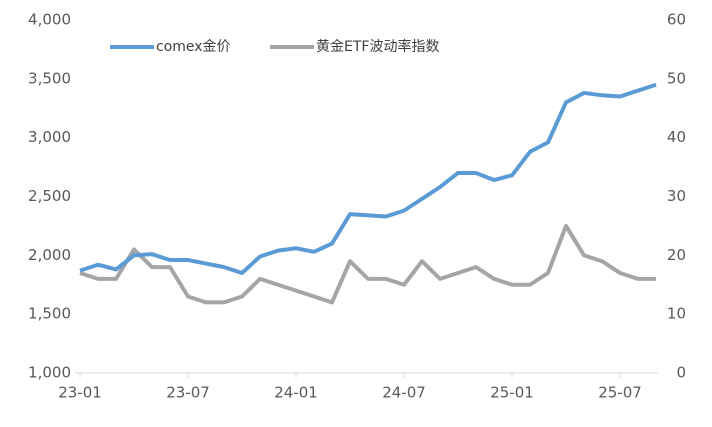  I want to click on legend-label: 黄金ETF波动率指数, so click(377, 46).